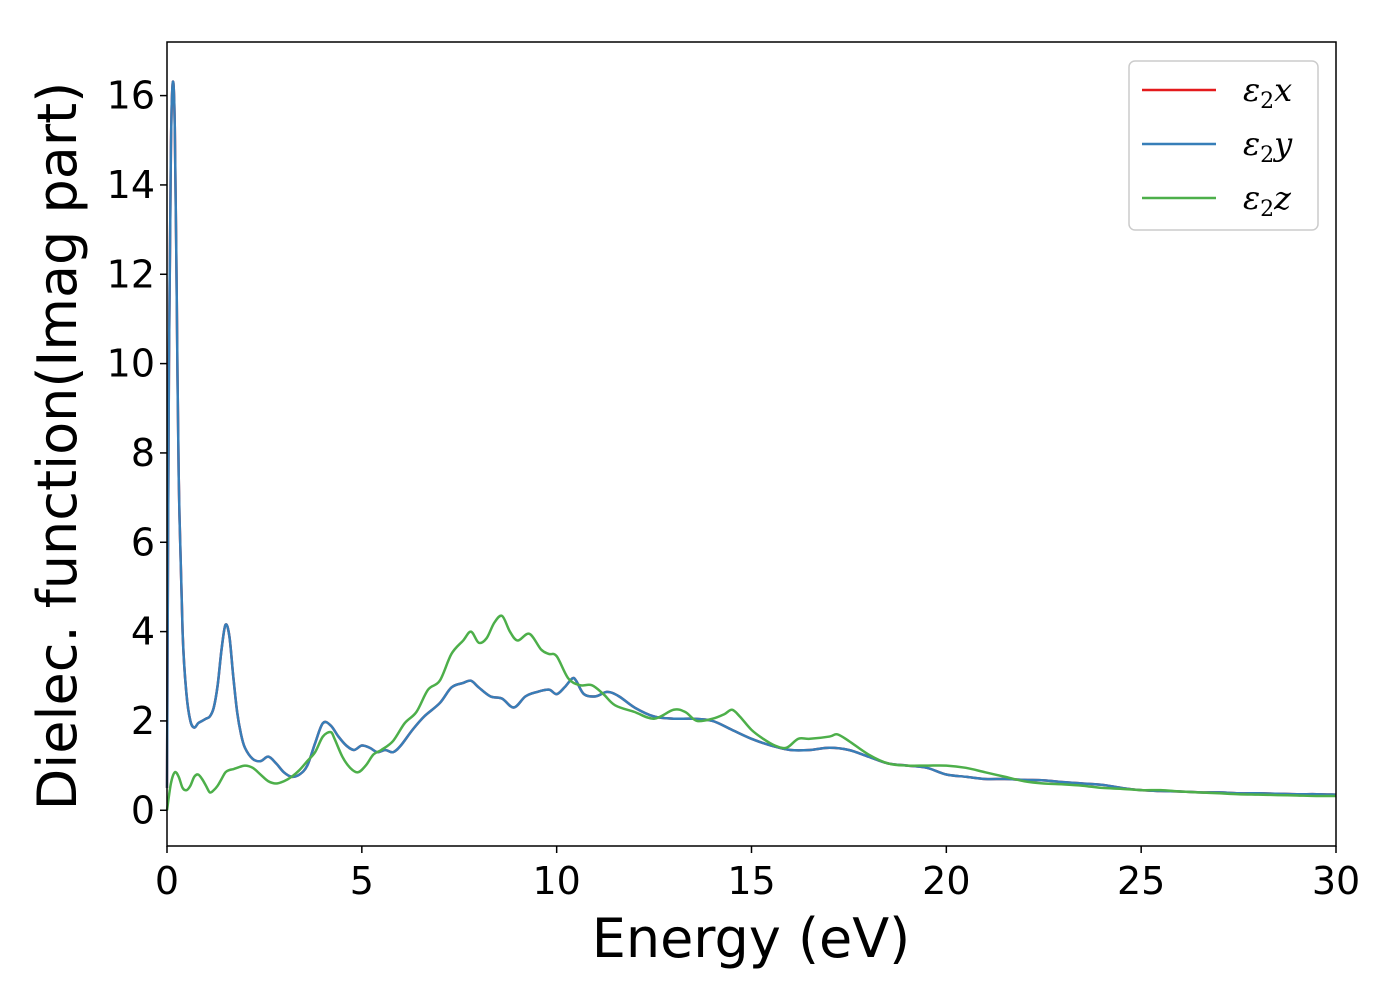 This screenshot has width=1400, height=1004. What do you see at coordinates (131, 96) in the screenshot?
I see `y-tick-label: 16` at bounding box center [131, 96].